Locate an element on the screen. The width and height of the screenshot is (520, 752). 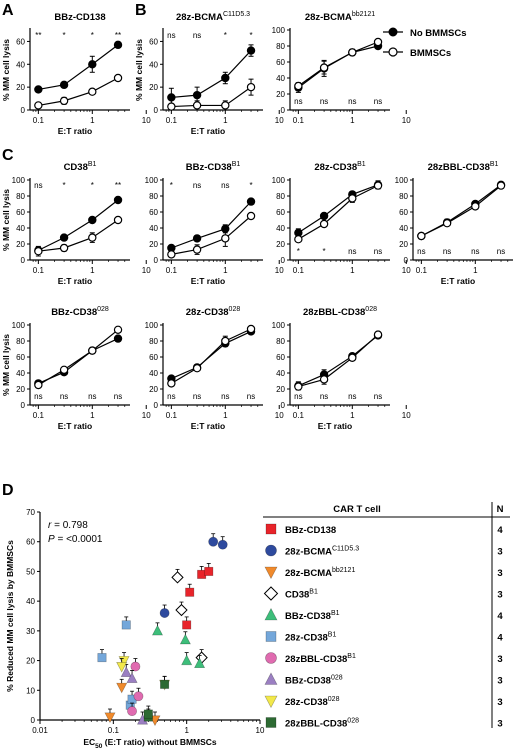
legend-label: BBz-CD38B1 is located at coordinates (312, 616).